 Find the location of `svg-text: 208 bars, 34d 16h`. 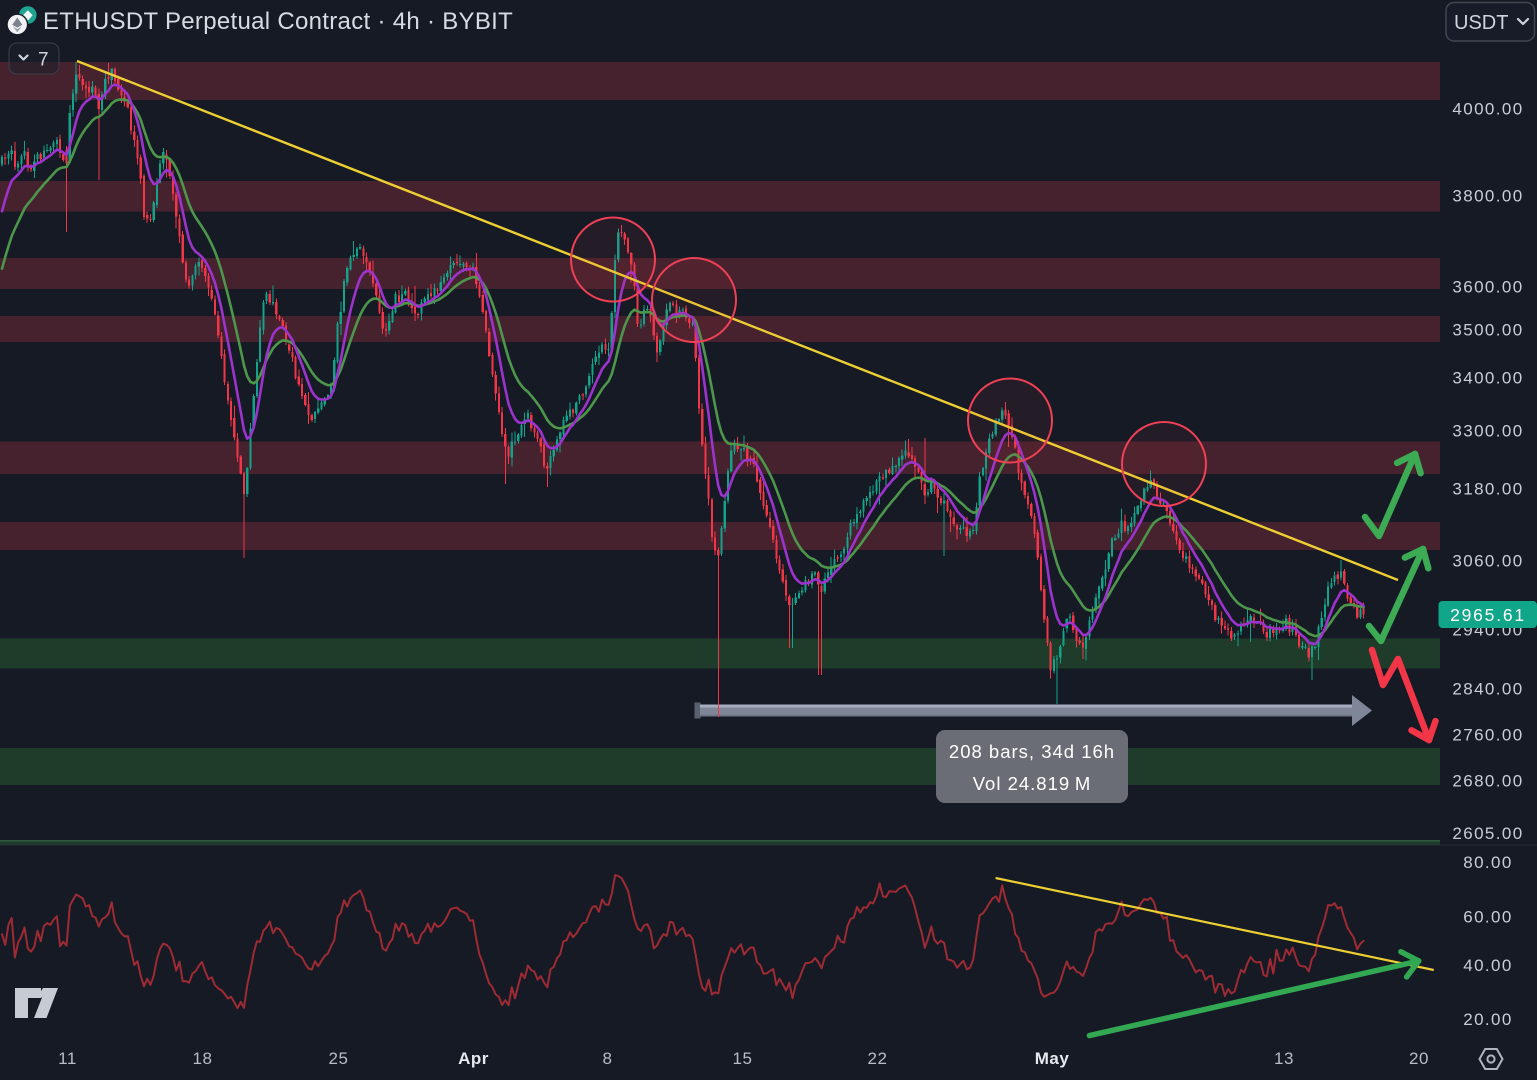

svg-text: 208 bars, 34d 16h is located at coordinates (1032, 751).